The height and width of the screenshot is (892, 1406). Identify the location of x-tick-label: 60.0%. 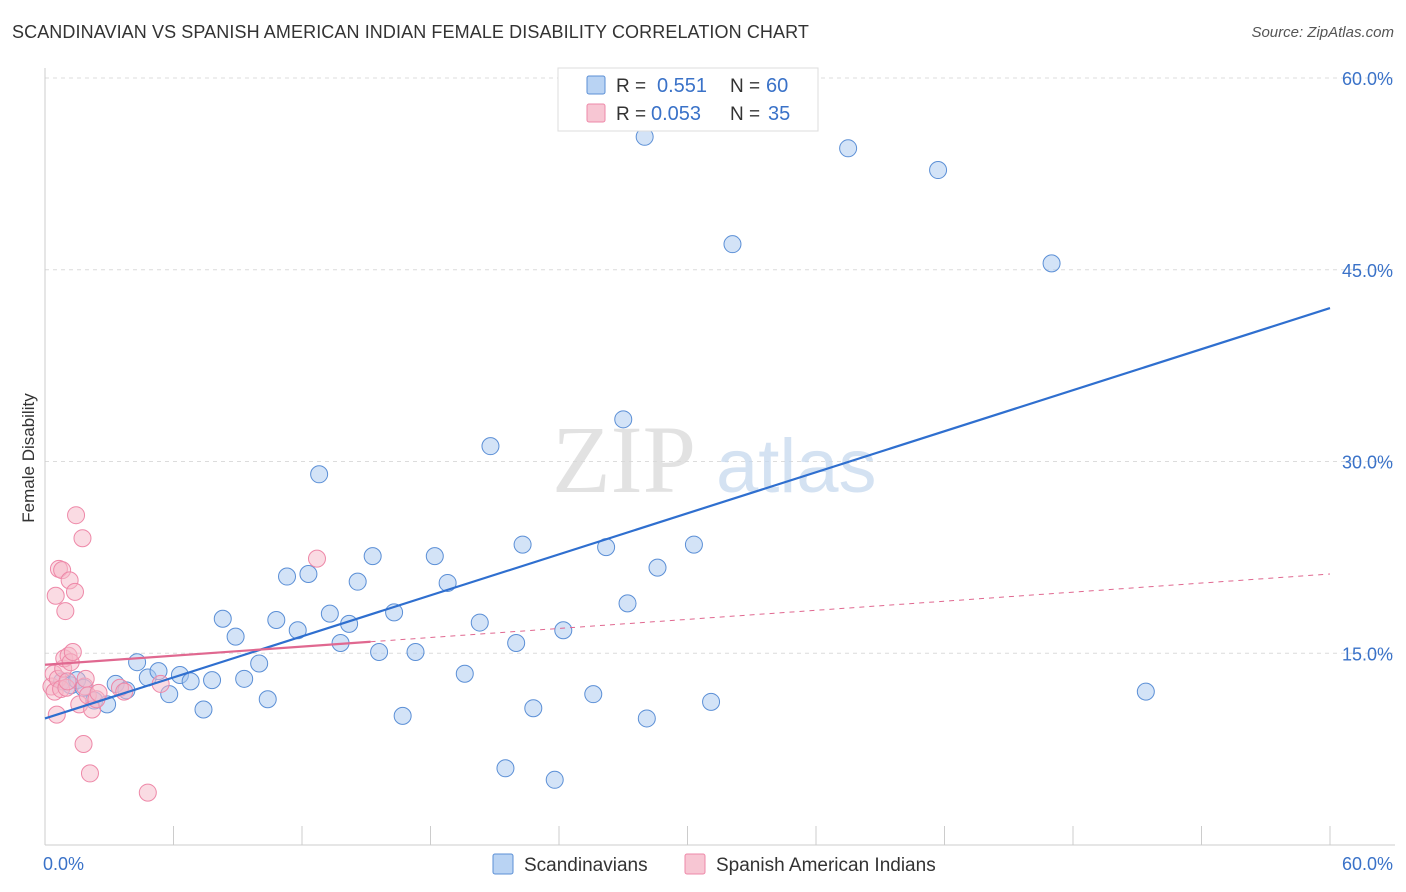
(1367, 864).